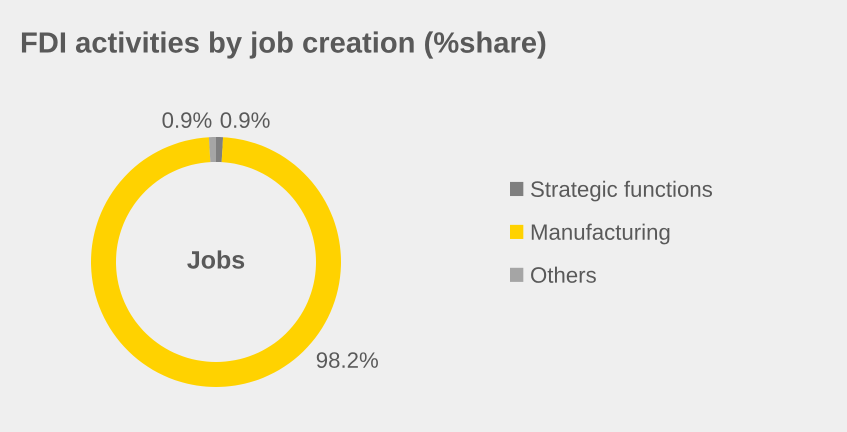 This screenshot has height=432, width=847. What do you see at coordinates (215, 259) in the screenshot?
I see `text: Jobs` at bounding box center [215, 259].